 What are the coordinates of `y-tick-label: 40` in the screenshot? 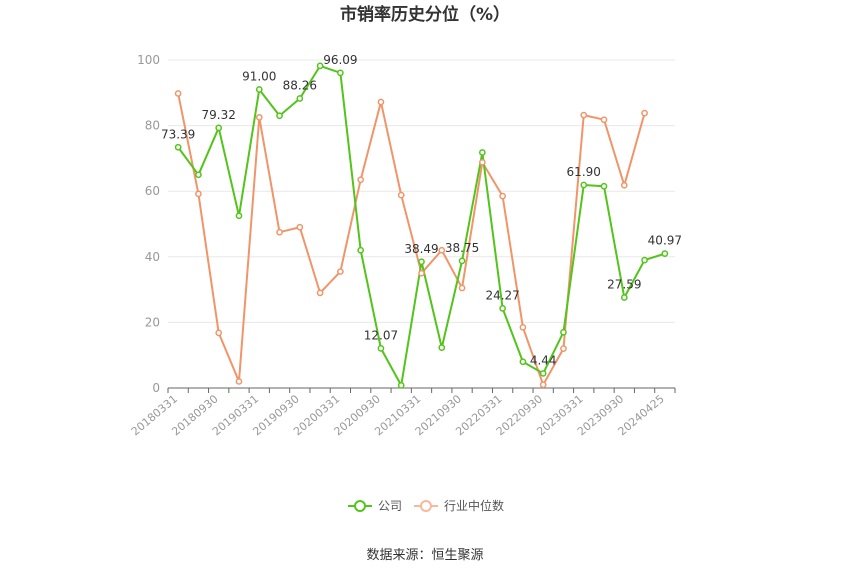 It's located at (152, 257).